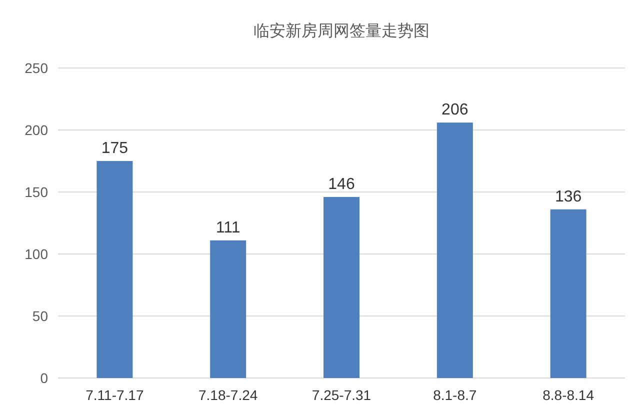 Image resolution: width=644 pixels, height=418 pixels. I want to click on data-label: 175, so click(114, 148).